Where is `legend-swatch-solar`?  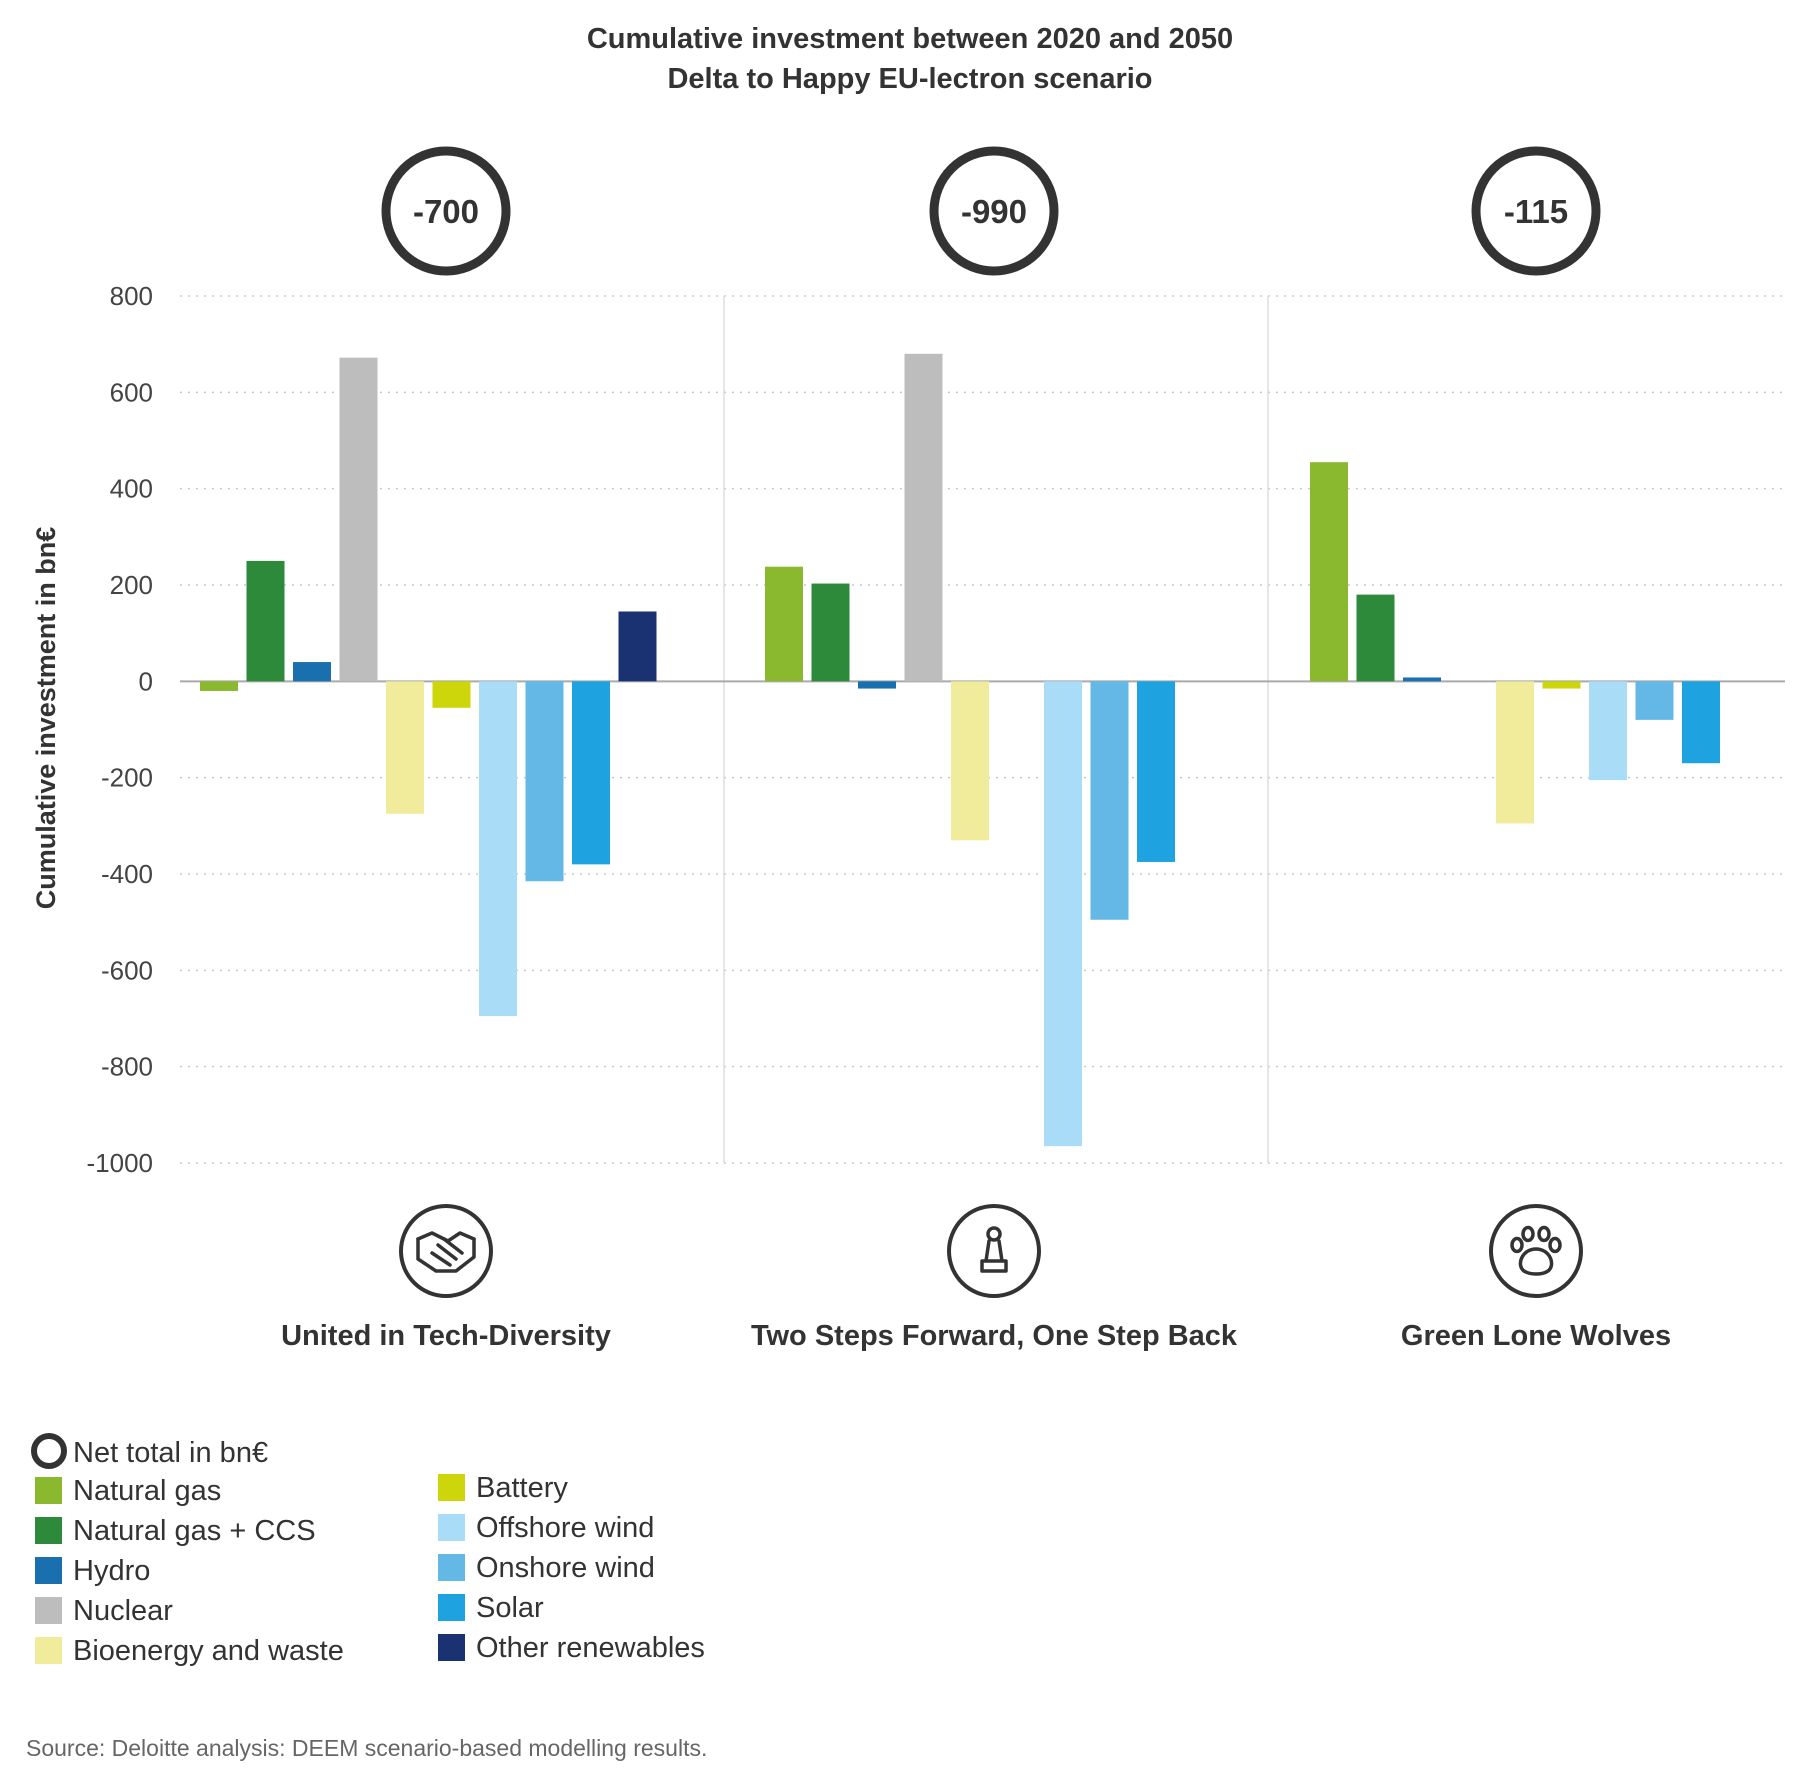 legend-swatch-solar is located at coordinates (451, 1607).